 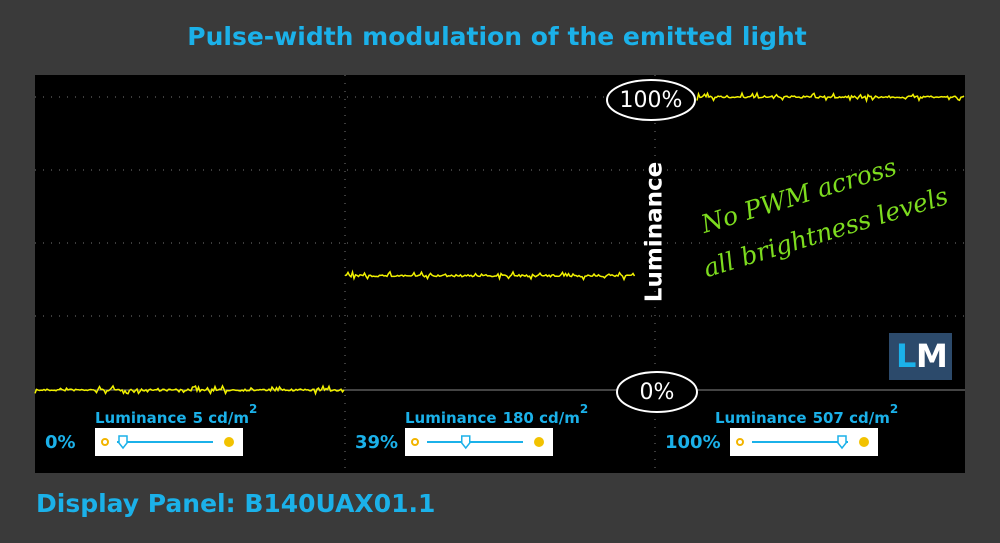 What do you see at coordinates (376, 442) in the screenshot?
I see `level-label: 39%` at bounding box center [376, 442].